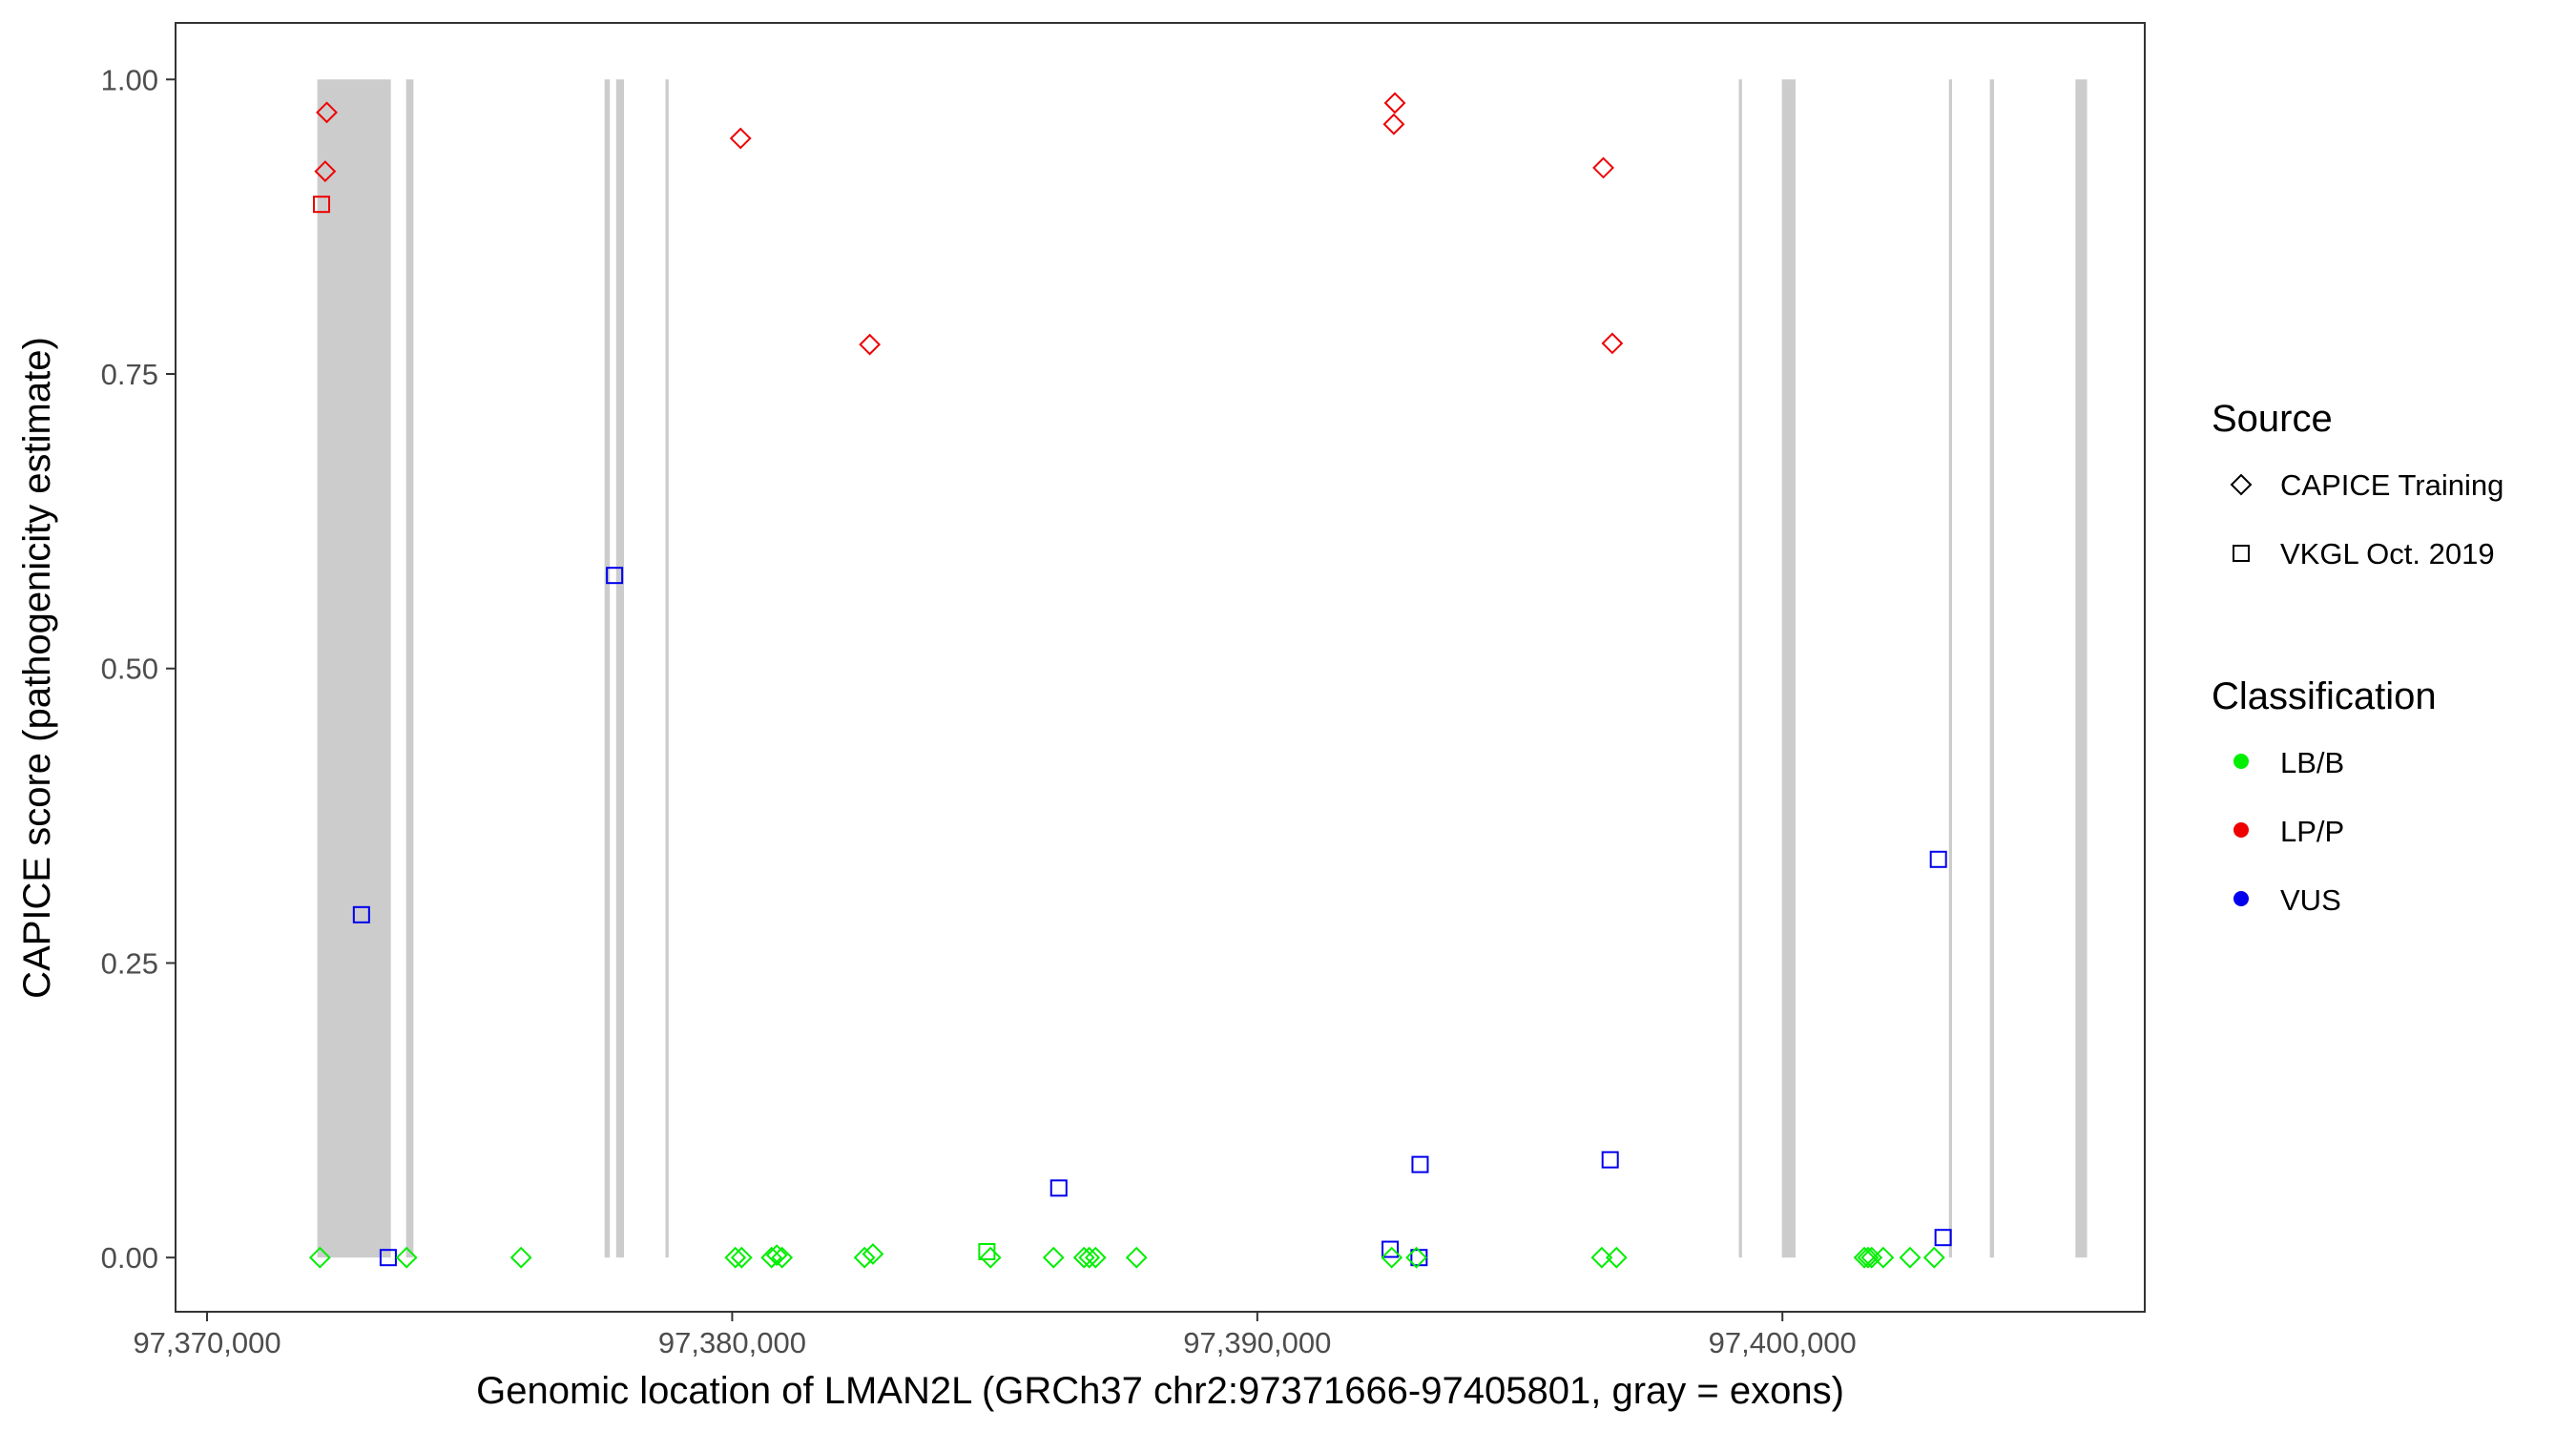 The image size is (2576, 1431). I want to click on x-axis: 97,370,000 97,380,000 97,390,000 97,400,000, so click(995, 1335).